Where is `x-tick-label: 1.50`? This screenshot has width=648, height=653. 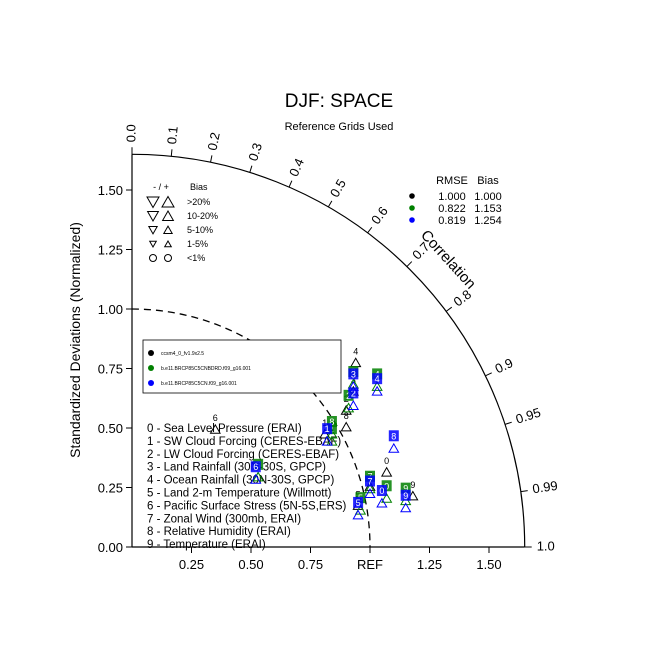
x-tick-label: 1.50 is located at coordinates (488, 564).